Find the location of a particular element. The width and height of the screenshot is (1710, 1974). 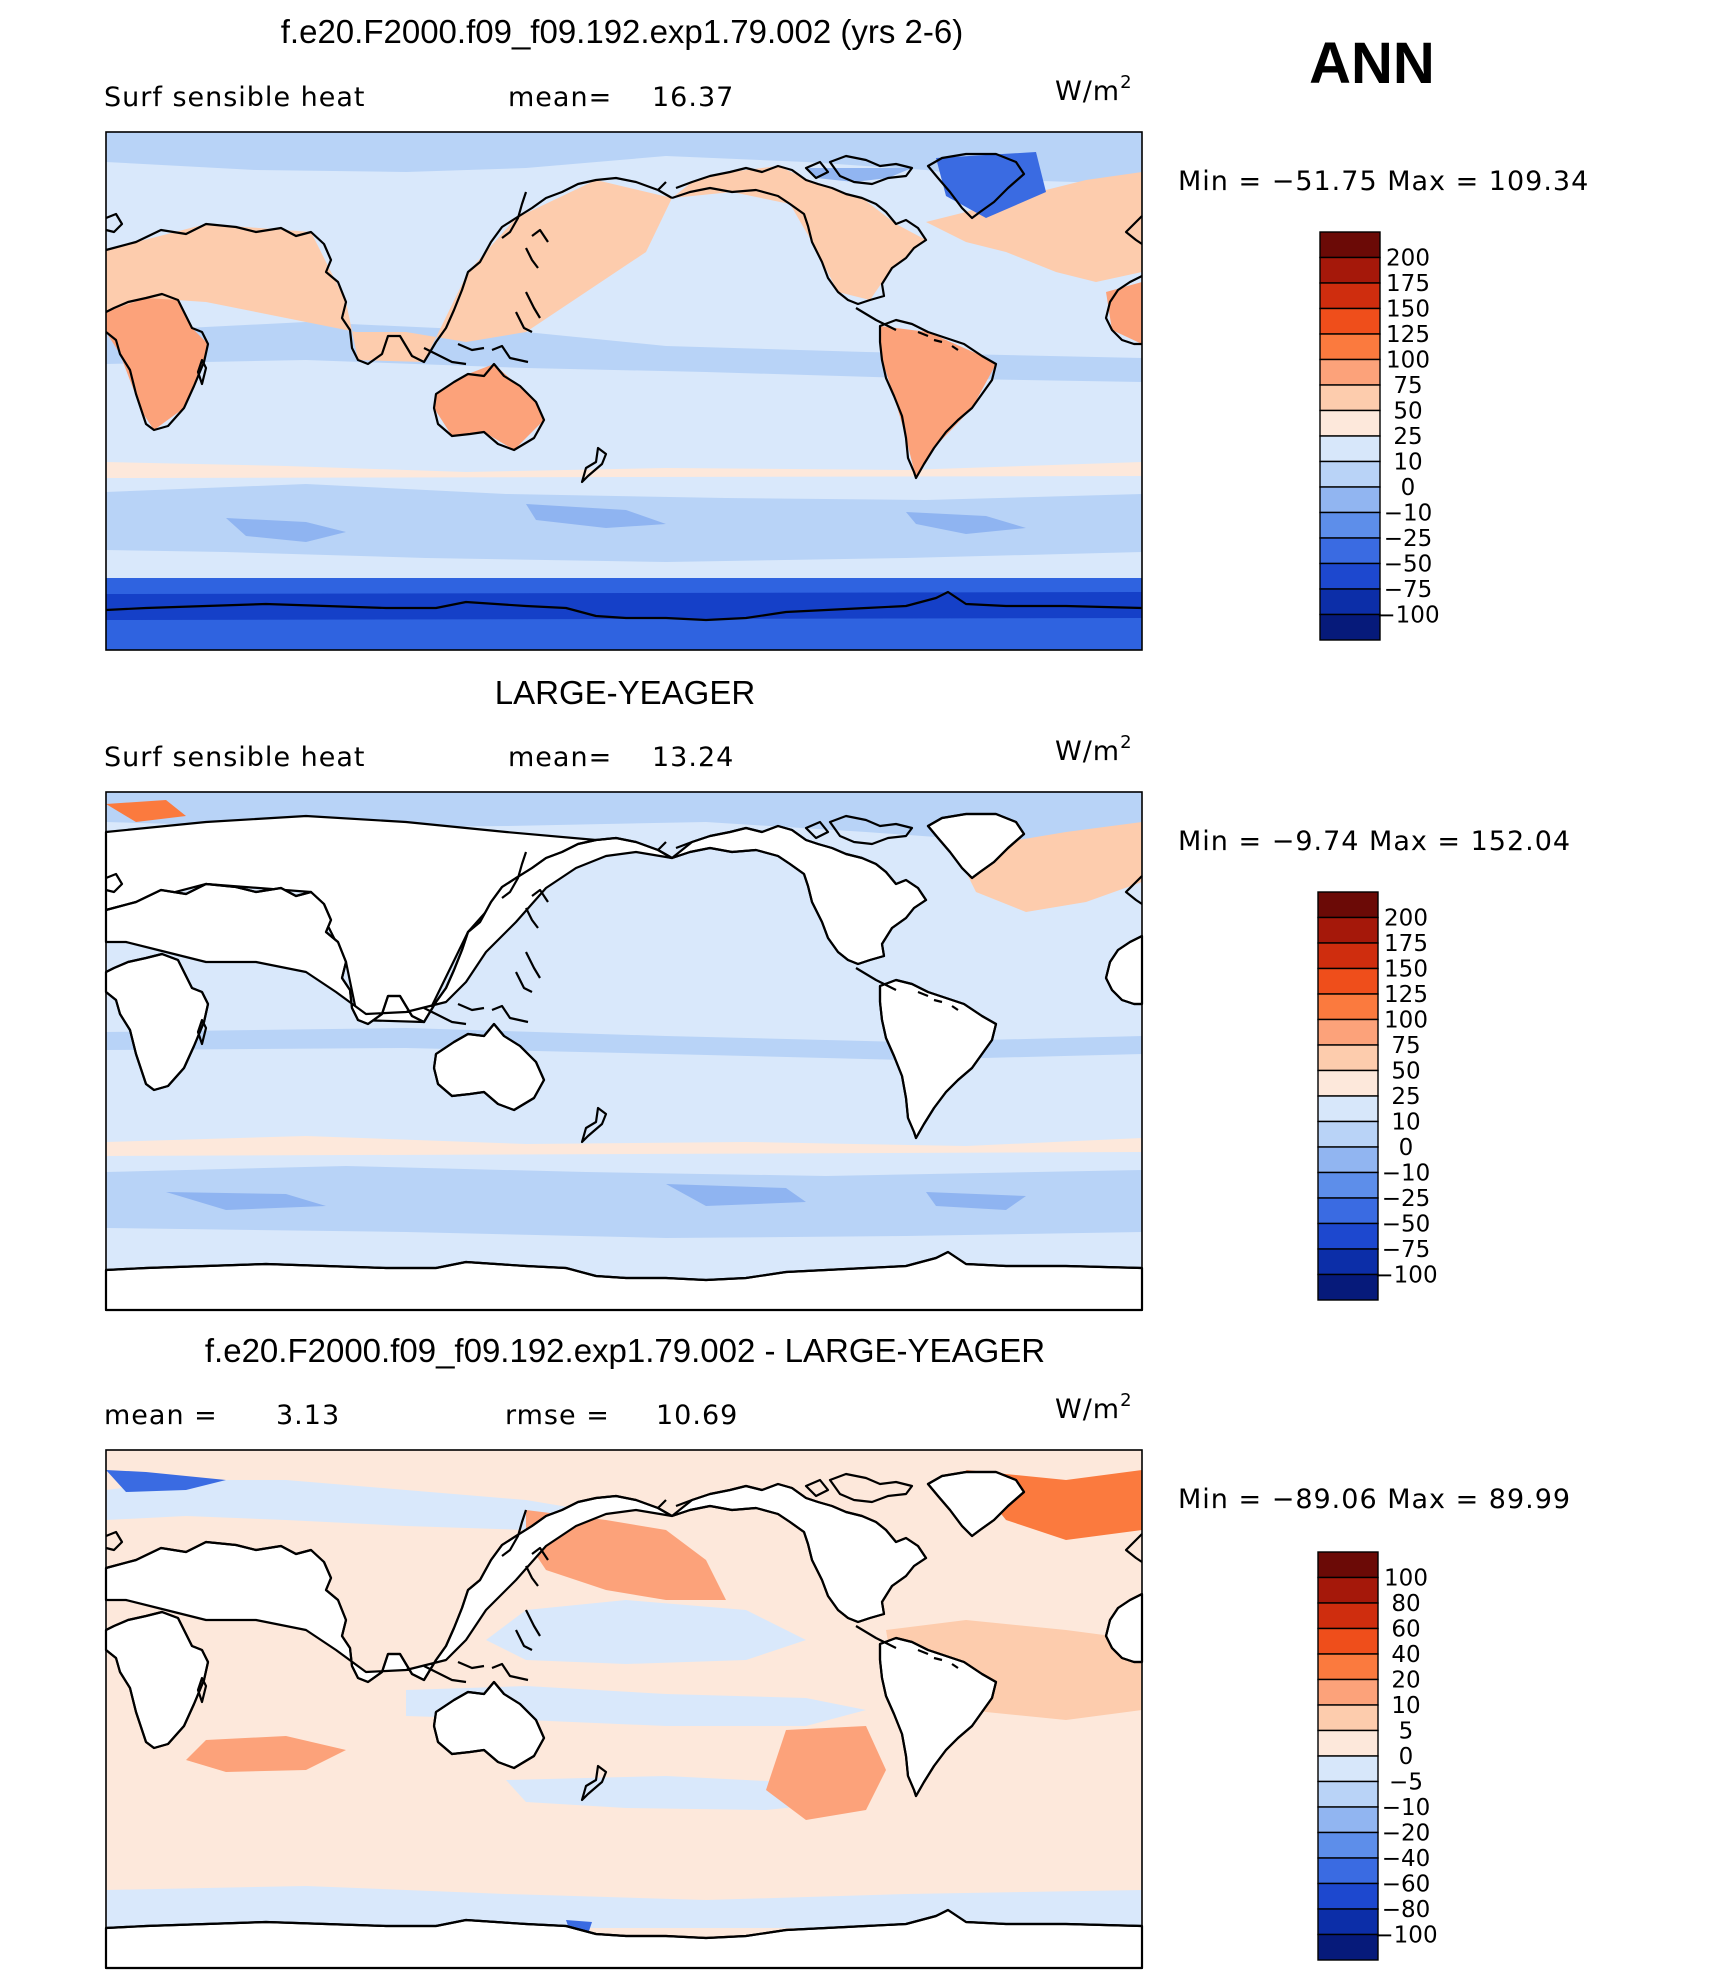

colorbar-tick-label: 40 is located at coordinates (1405, 1655).